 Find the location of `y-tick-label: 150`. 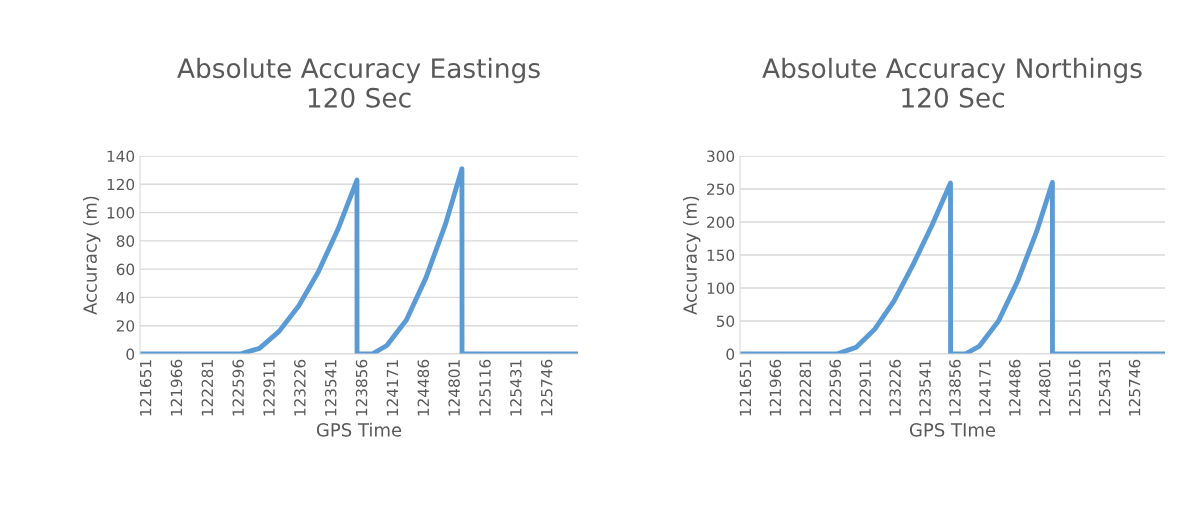

y-tick-label: 150 is located at coordinates (721, 255).